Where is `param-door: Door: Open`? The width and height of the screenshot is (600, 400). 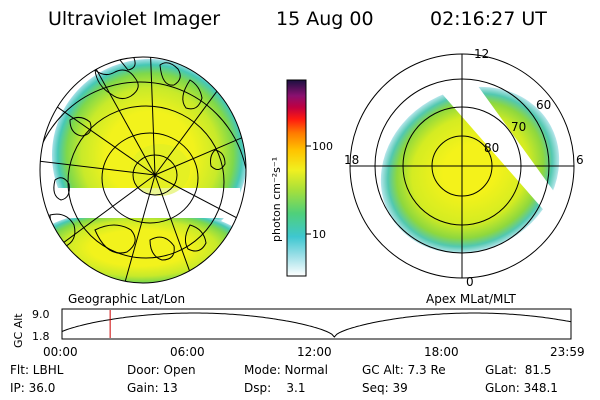 param-door: Door: Open is located at coordinates (161, 370).